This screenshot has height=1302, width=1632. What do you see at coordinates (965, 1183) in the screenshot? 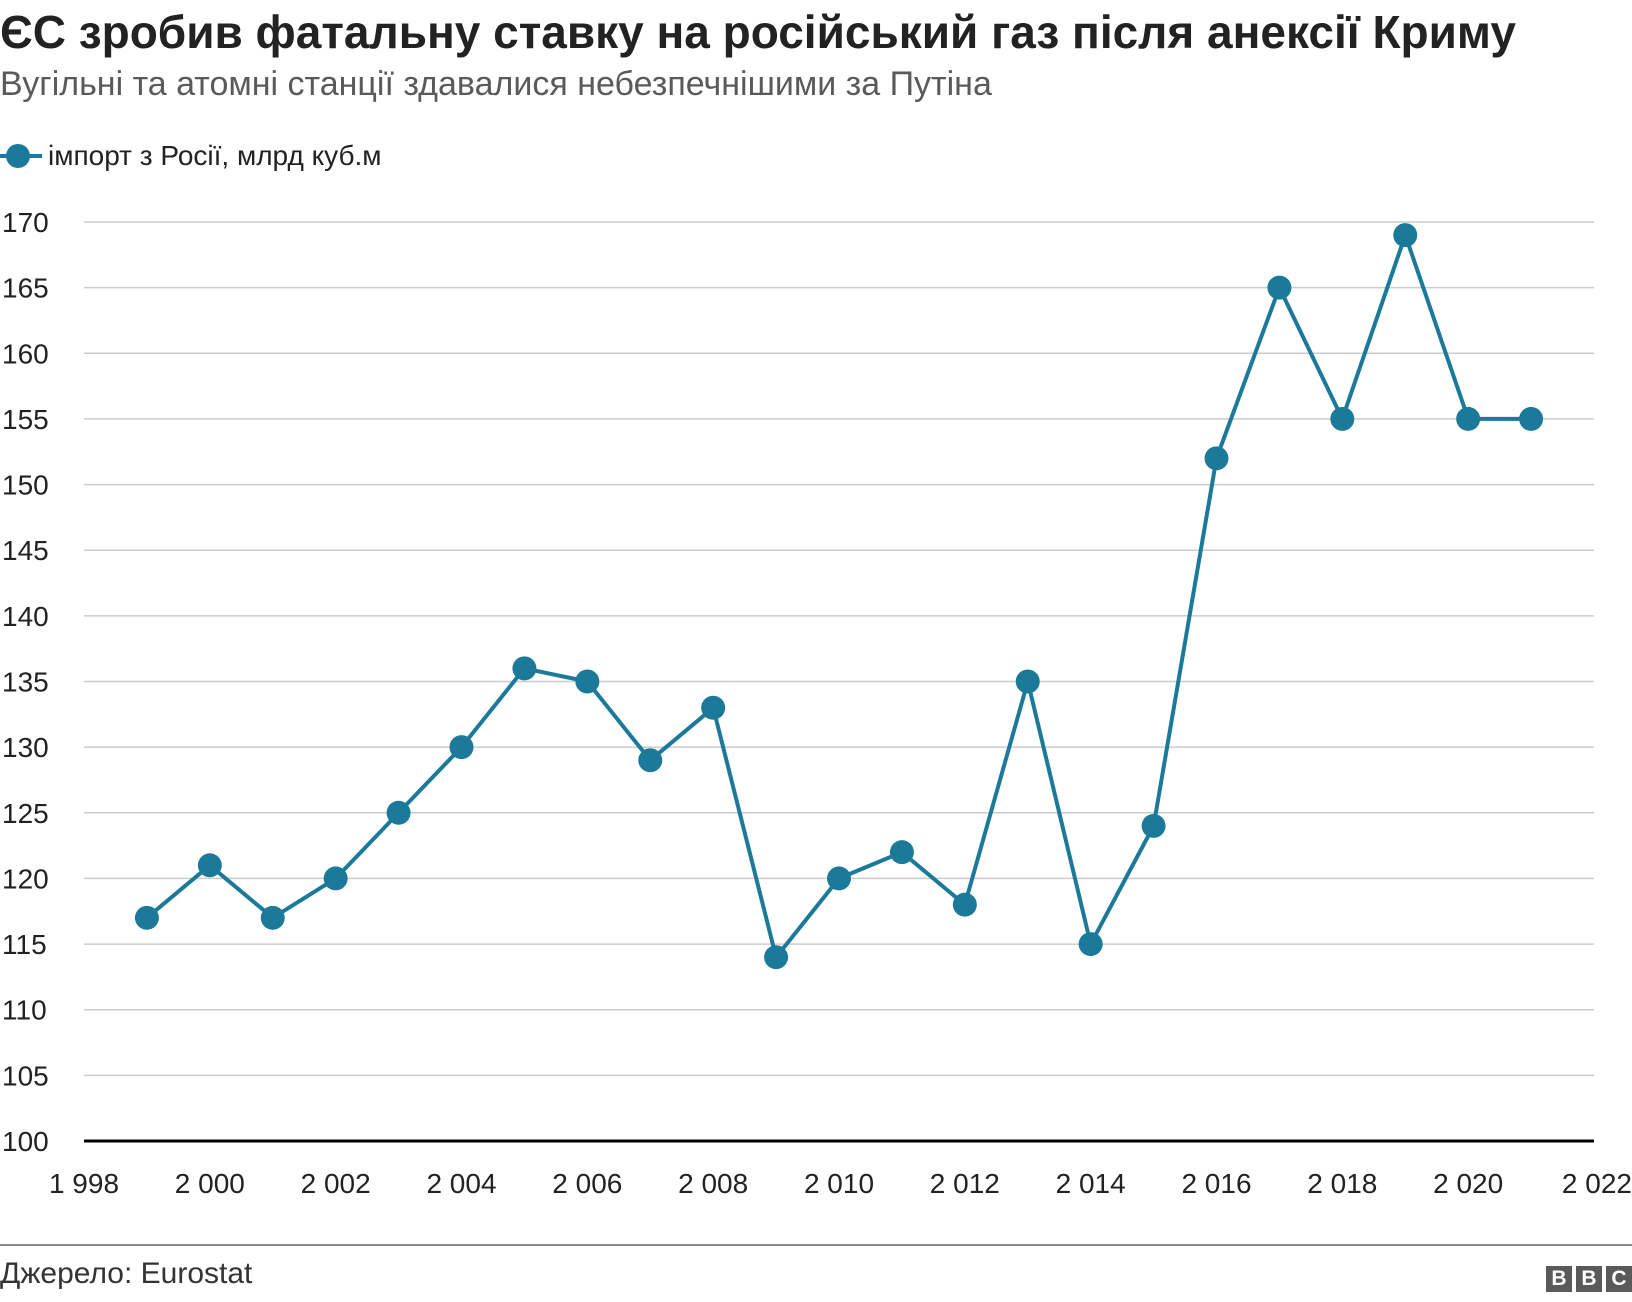
I see `x-tick-label: 2 012` at bounding box center [965, 1183].